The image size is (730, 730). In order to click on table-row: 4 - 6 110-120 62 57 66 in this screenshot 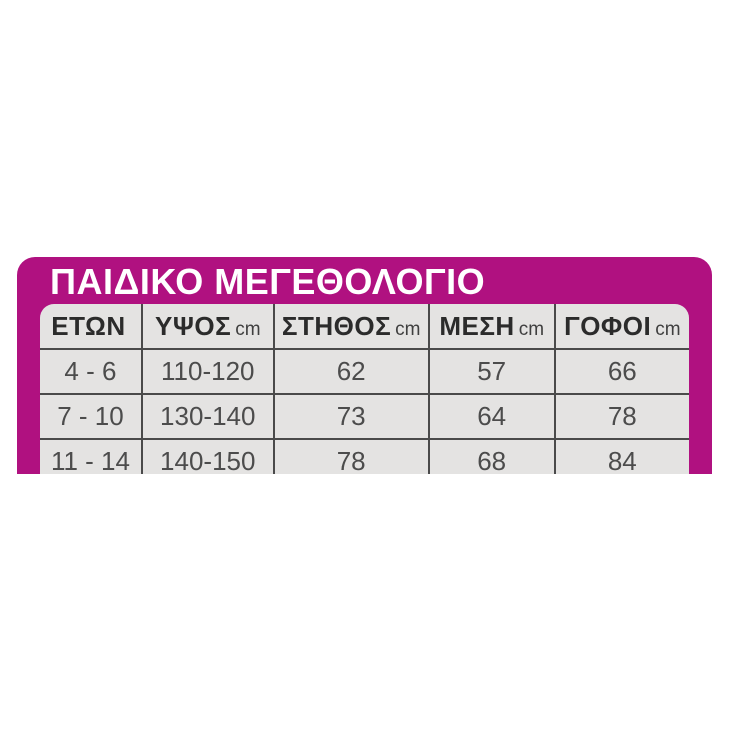, I will do `click(364, 372)`.